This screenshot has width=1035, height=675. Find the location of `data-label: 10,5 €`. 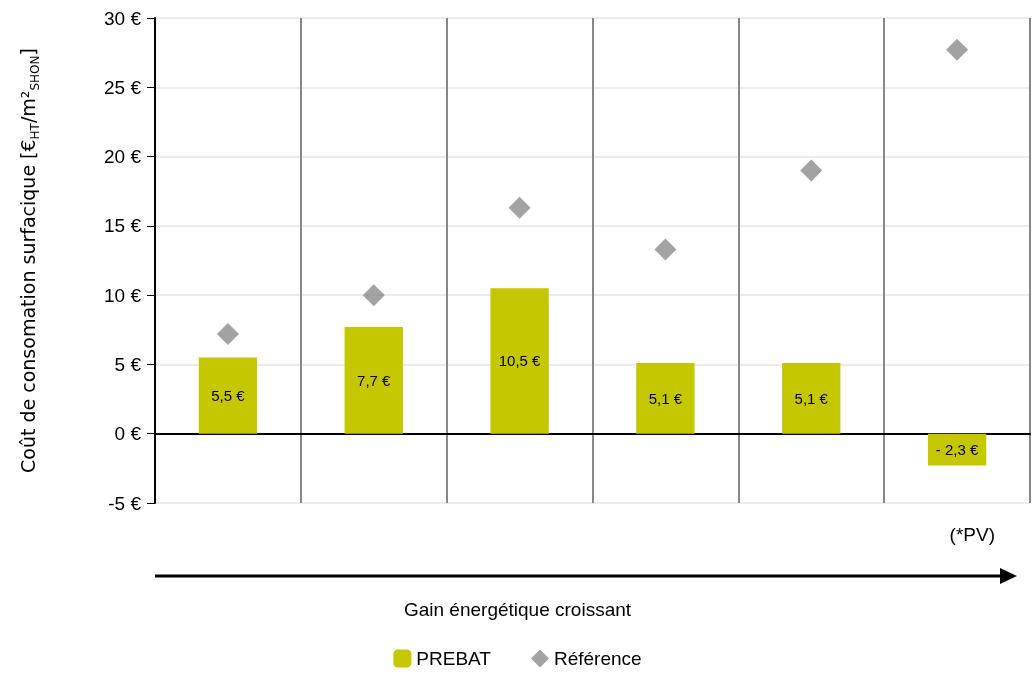

data-label: 10,5 € is located at coordinates (520, 361).